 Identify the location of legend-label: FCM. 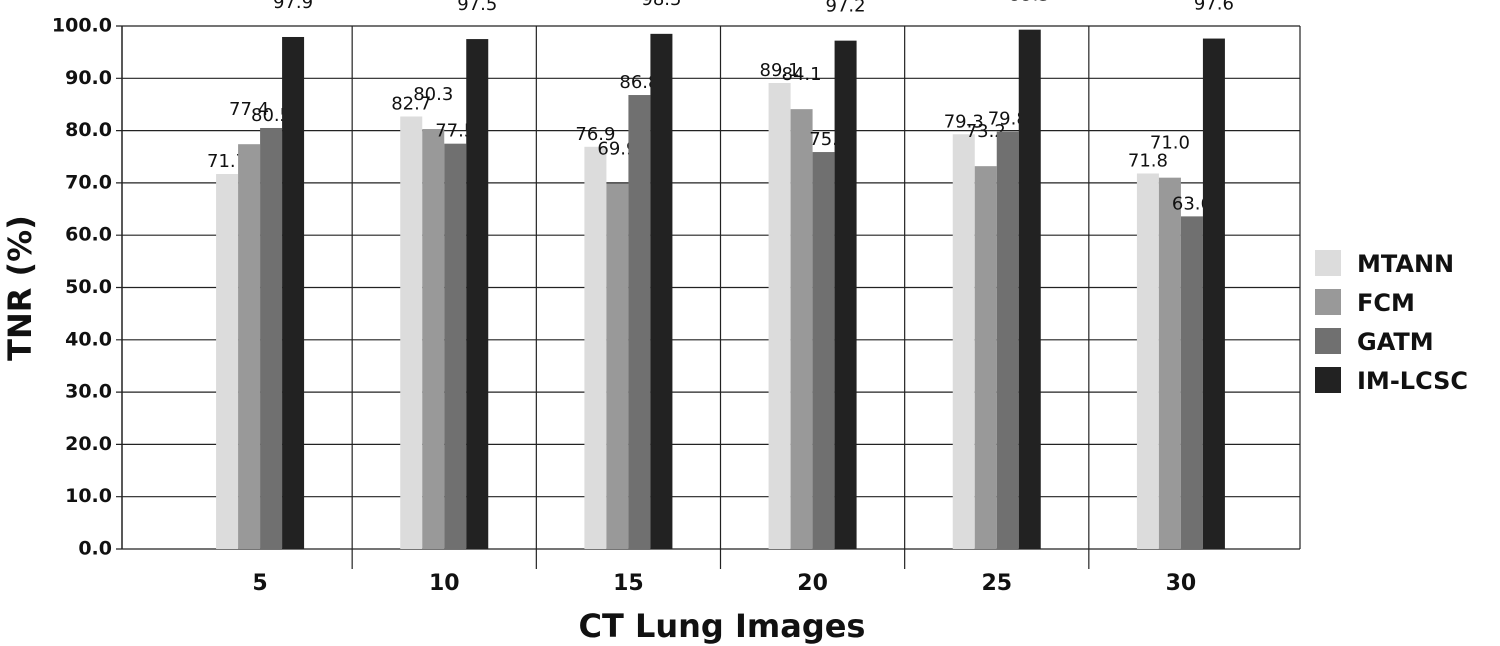
(1386, 303).